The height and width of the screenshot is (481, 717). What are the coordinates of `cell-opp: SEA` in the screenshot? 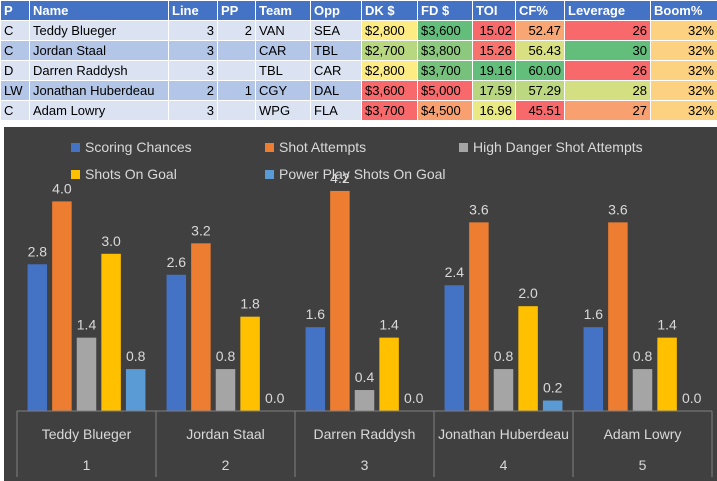 It's located at (336, 30).